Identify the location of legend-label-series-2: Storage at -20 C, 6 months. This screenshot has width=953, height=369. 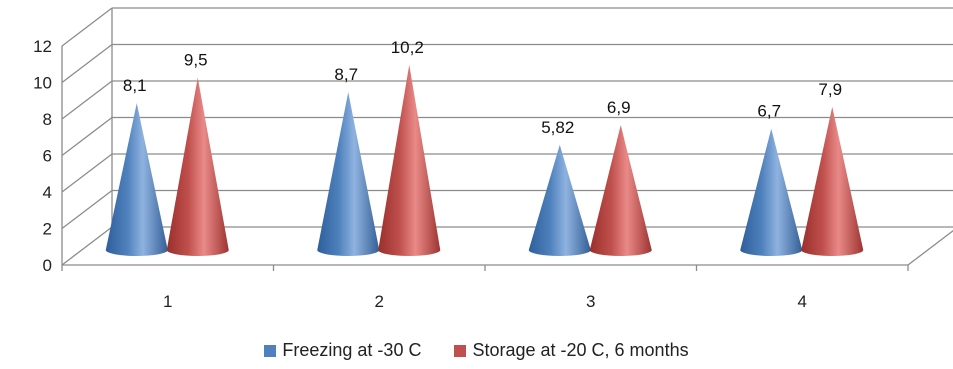
(580, 350).